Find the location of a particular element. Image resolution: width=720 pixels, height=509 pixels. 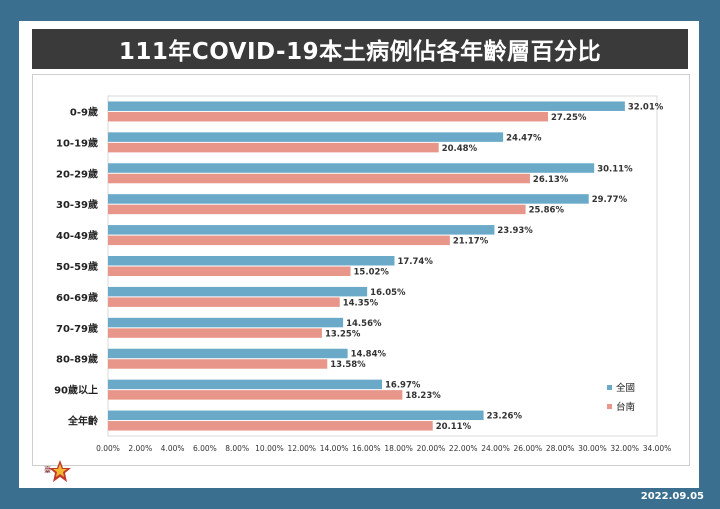

data-label: 17.74% is located at coordinates (415, 262).